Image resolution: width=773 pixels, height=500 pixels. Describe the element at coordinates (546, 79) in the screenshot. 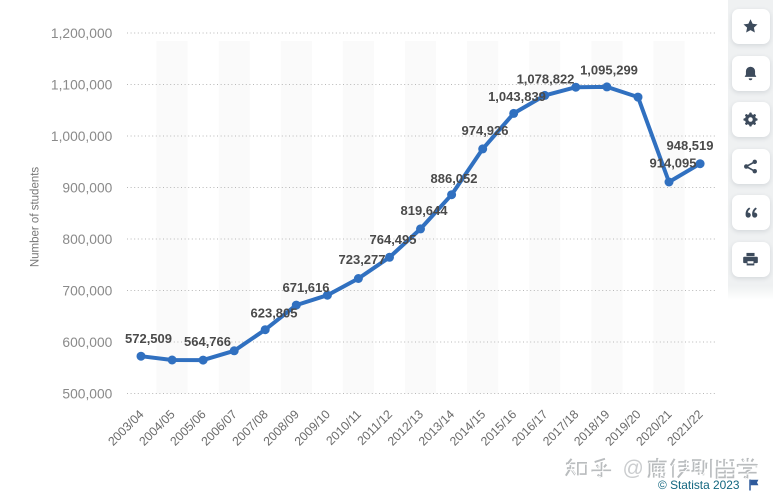

I see `svg-text: 1,078,822` at that location.